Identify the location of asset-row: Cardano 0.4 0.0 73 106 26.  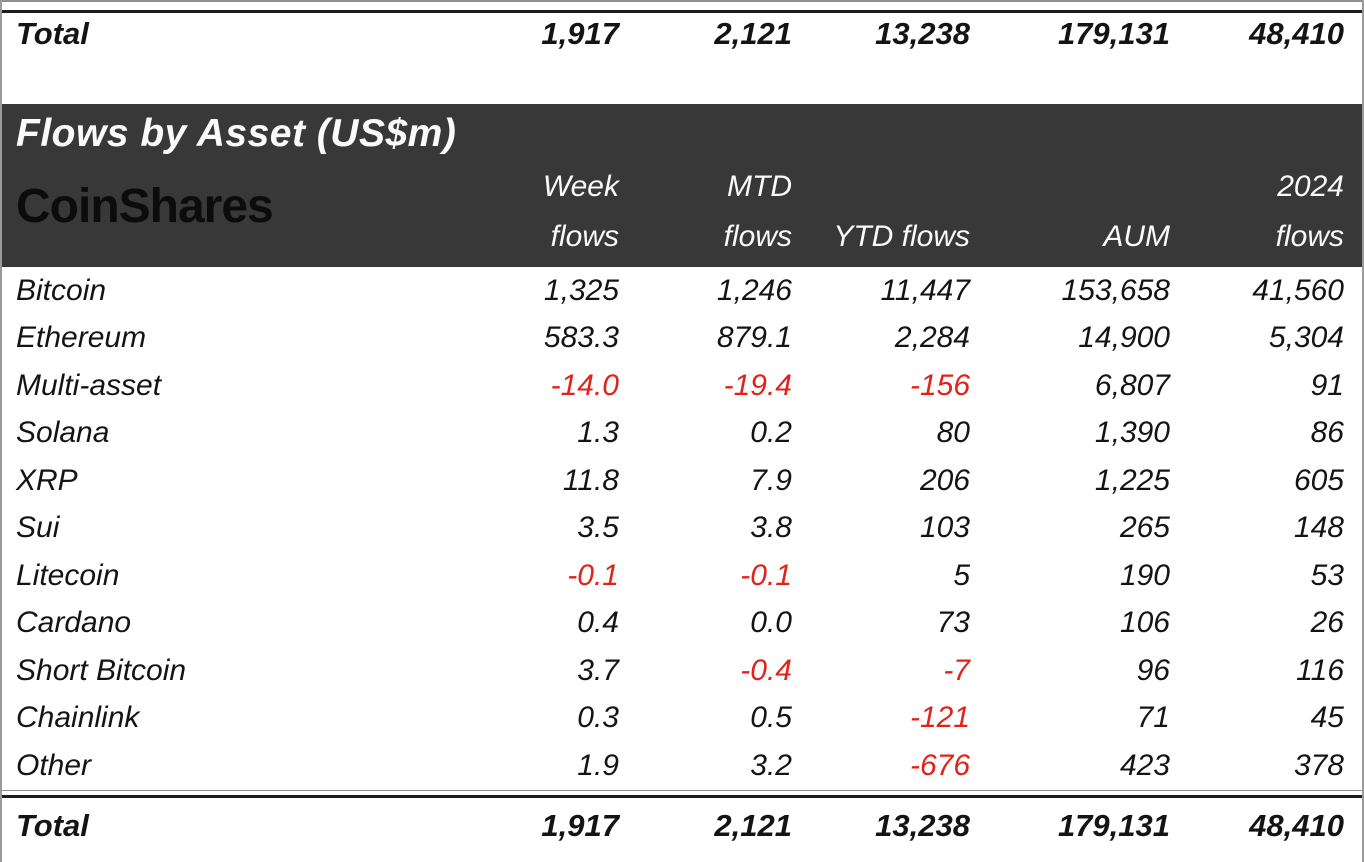
(682, 624).